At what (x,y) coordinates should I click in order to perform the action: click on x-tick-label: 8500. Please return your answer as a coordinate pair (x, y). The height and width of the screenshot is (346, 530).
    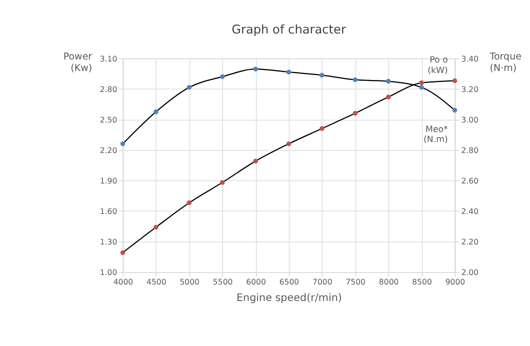
    Looking at the image, I should click on (422, 281).